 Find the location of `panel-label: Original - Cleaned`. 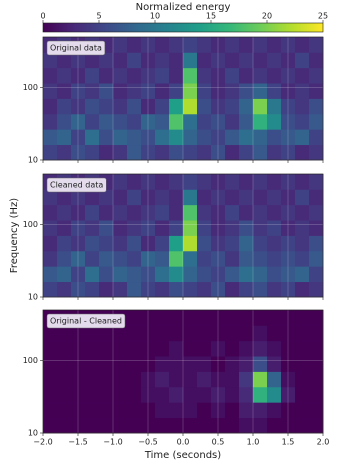

panel-label: Original - Cleaned is located at coordinates (86, 321).